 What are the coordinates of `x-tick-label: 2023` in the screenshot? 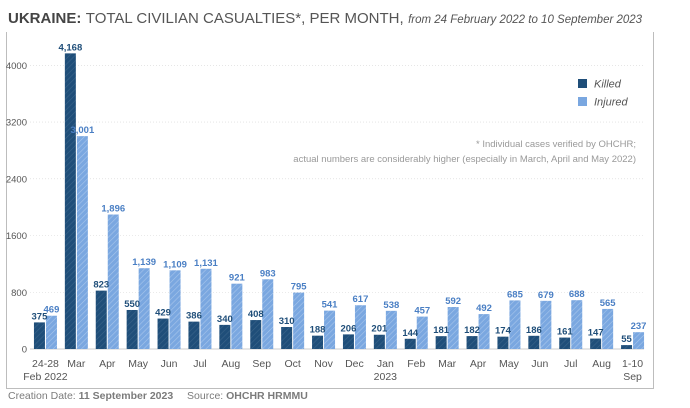 It's located at (386, 377).